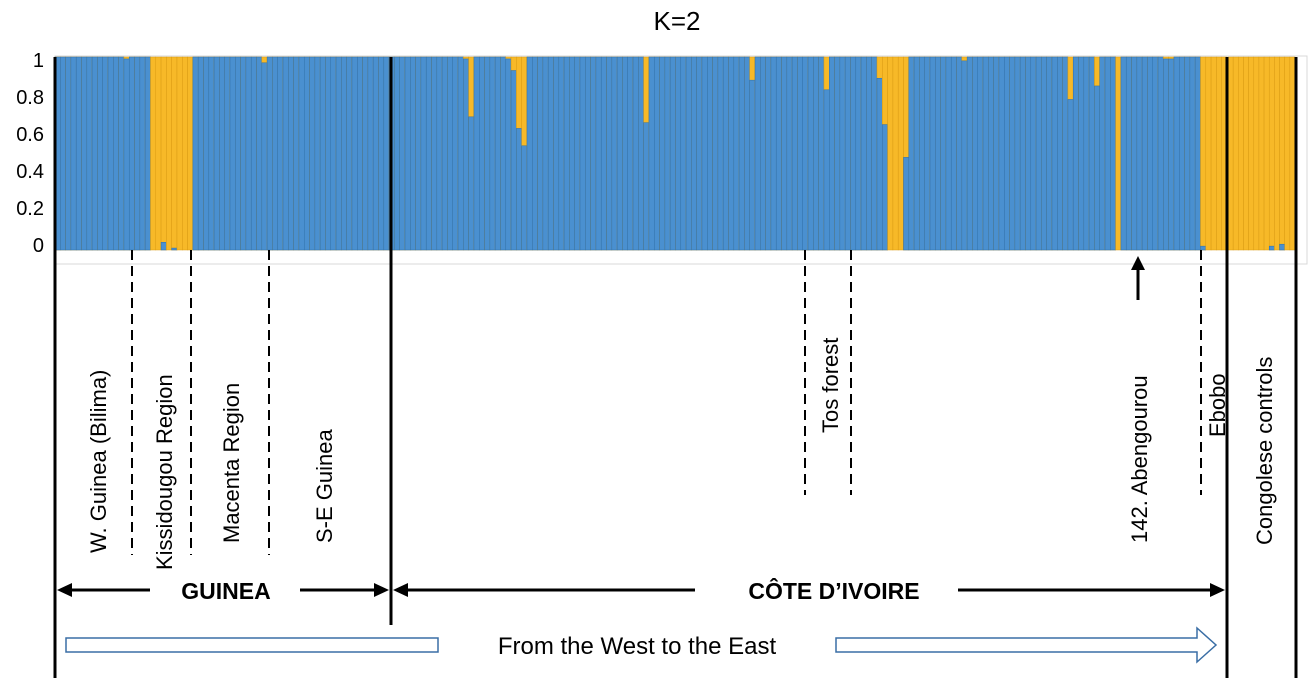 This screenshot has height=678, width=1311. Describe the element at coordinates (1026, 645) in the screenshot. I see `direction-arrow-right` at that location.